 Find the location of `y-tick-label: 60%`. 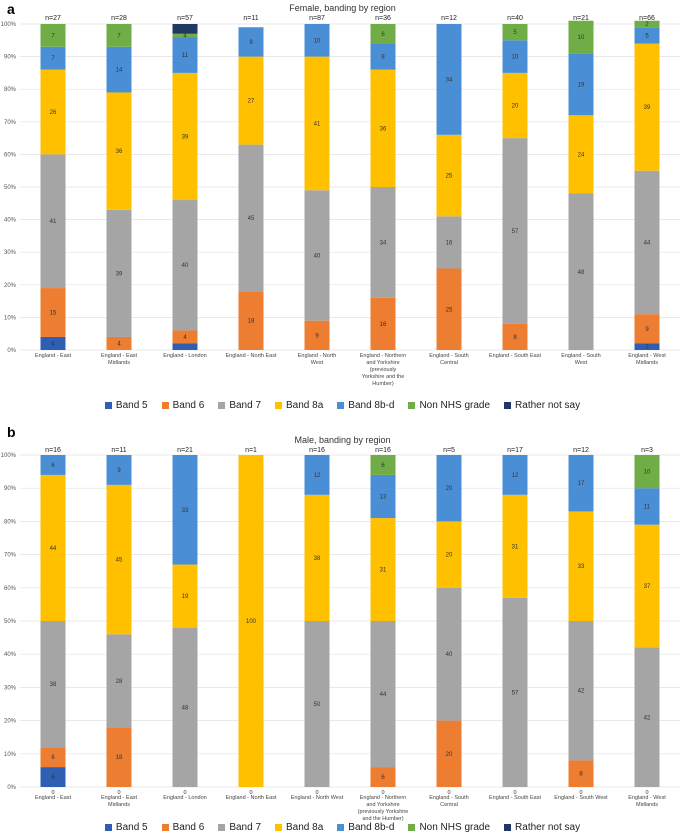

y-tick-label: 60% is located at coordinates (10, 155).